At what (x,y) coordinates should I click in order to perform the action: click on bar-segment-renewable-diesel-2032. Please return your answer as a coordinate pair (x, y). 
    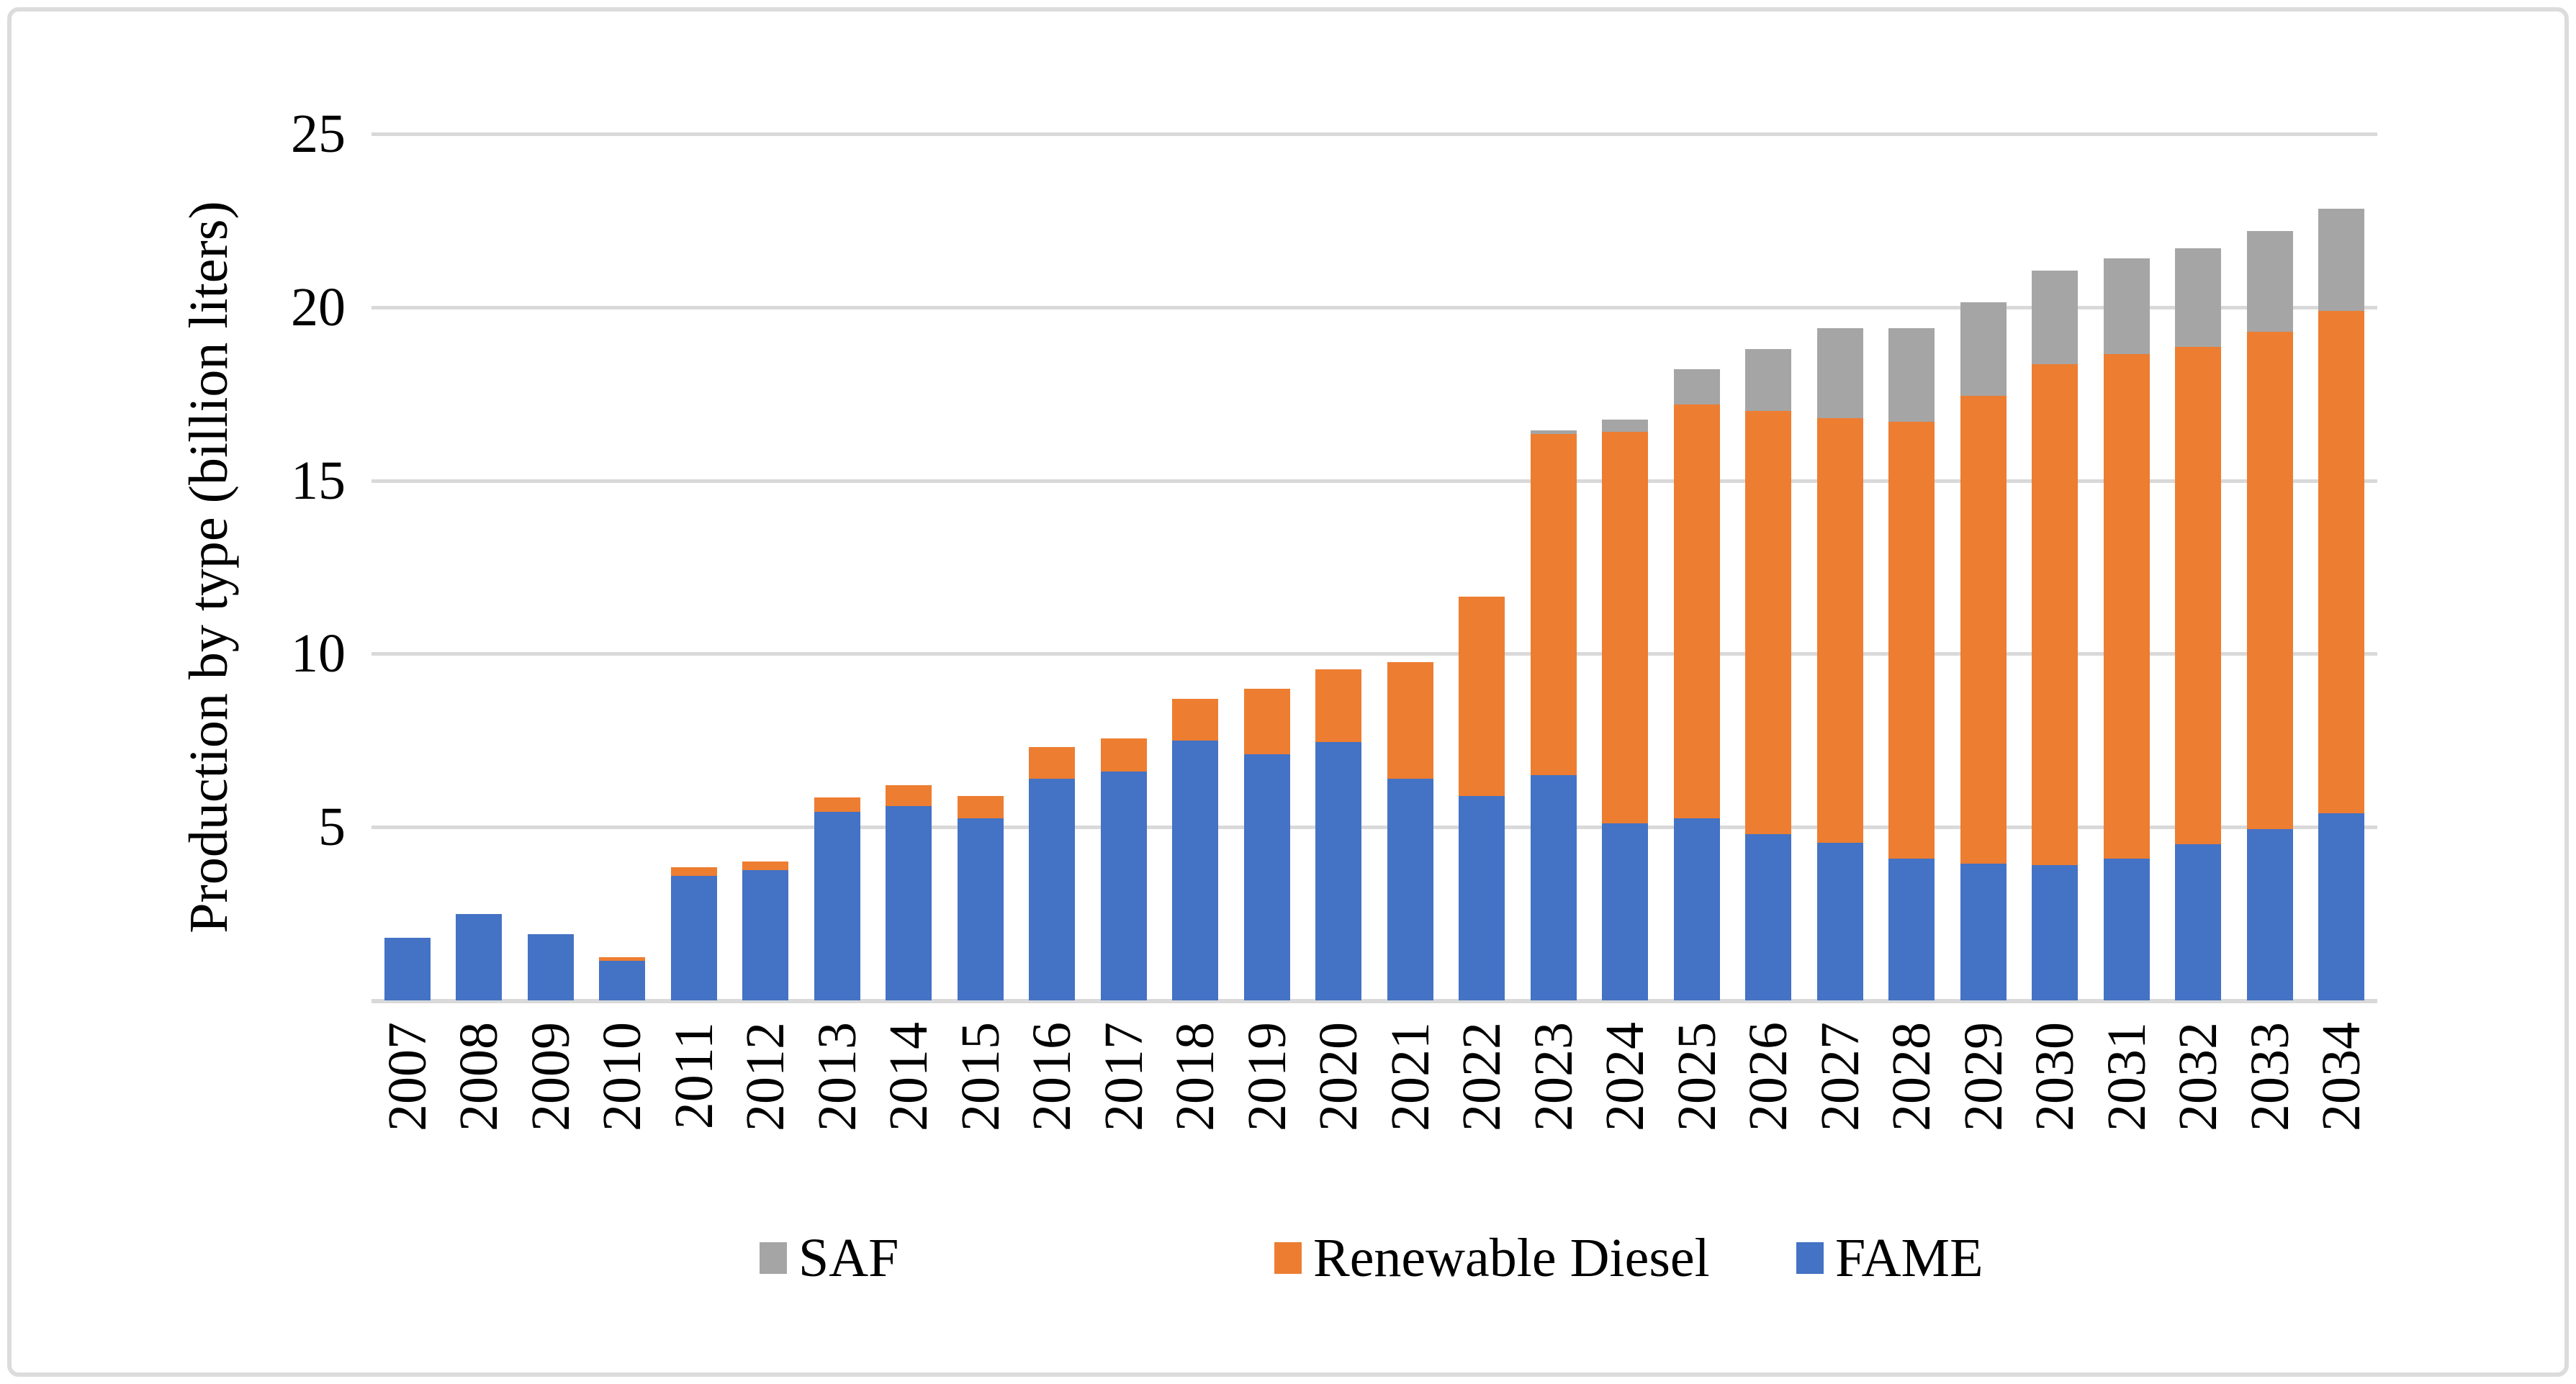
    Looking at the image, I should click on (2198, 596).